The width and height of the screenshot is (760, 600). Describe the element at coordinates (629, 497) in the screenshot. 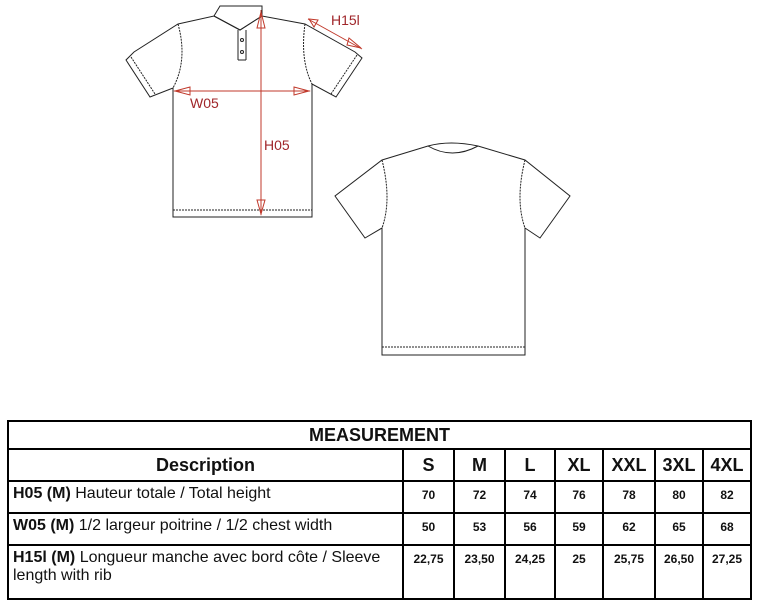

I see `cell-value: 78` at that location.